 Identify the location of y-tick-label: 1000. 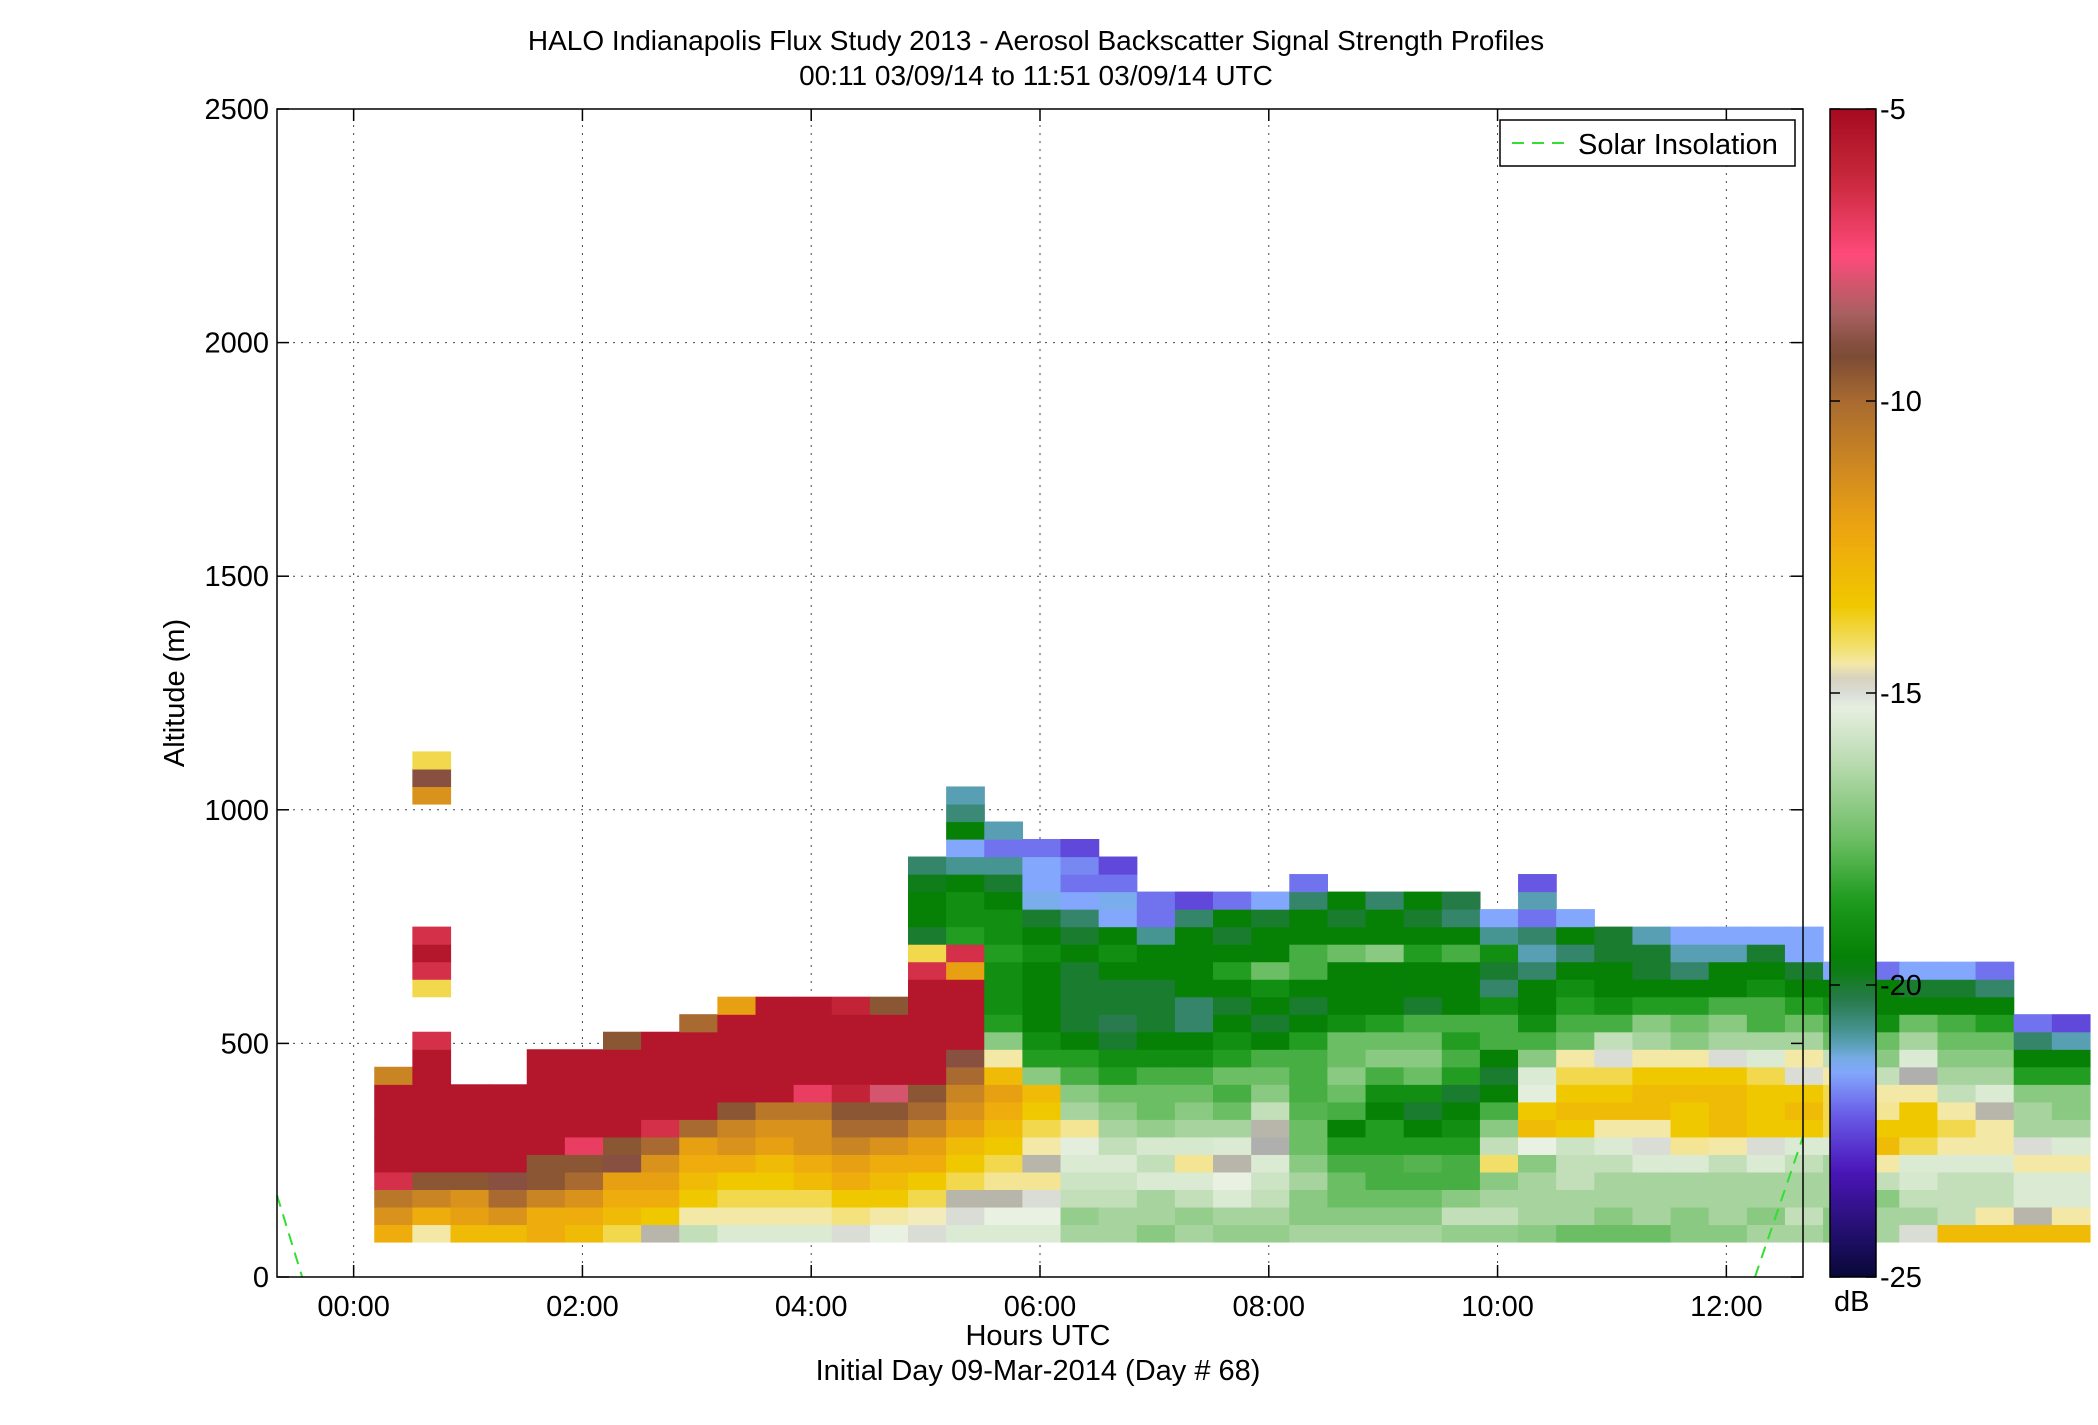
(236, 811).